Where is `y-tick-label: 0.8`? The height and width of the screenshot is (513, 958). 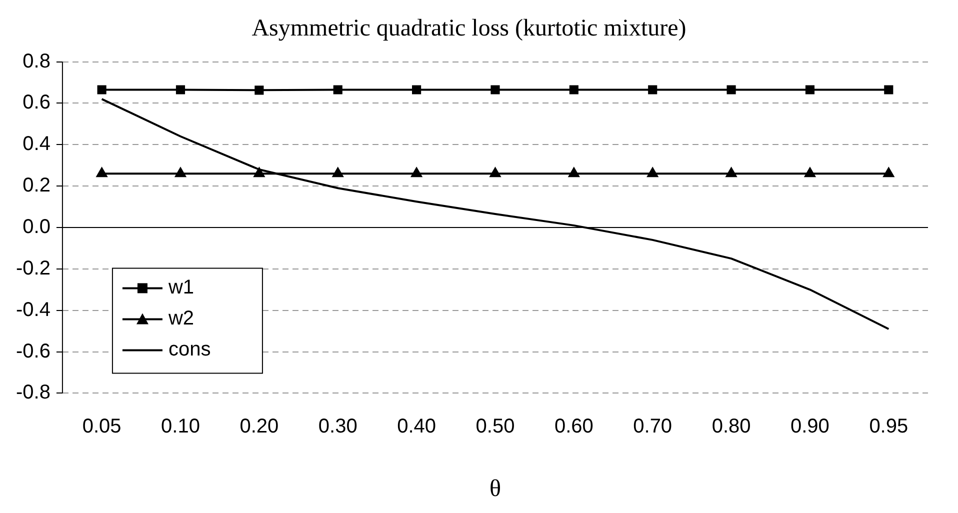
y-tick-label: 0.8 is located at coordinates (36, 61).